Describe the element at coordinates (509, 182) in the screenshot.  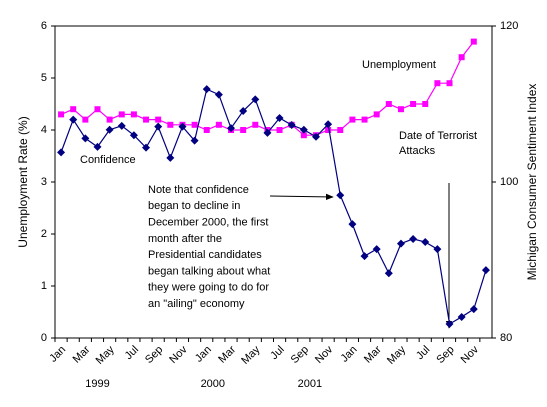
I see `y2-tick-label: 100` at that location.